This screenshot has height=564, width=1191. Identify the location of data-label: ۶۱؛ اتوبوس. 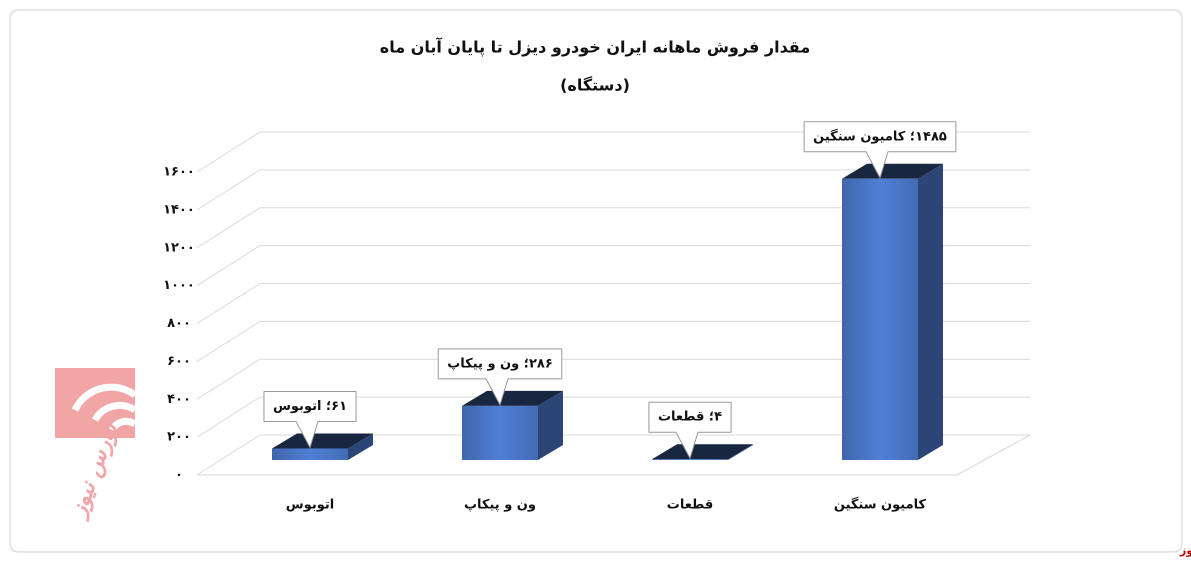
(310, 419).